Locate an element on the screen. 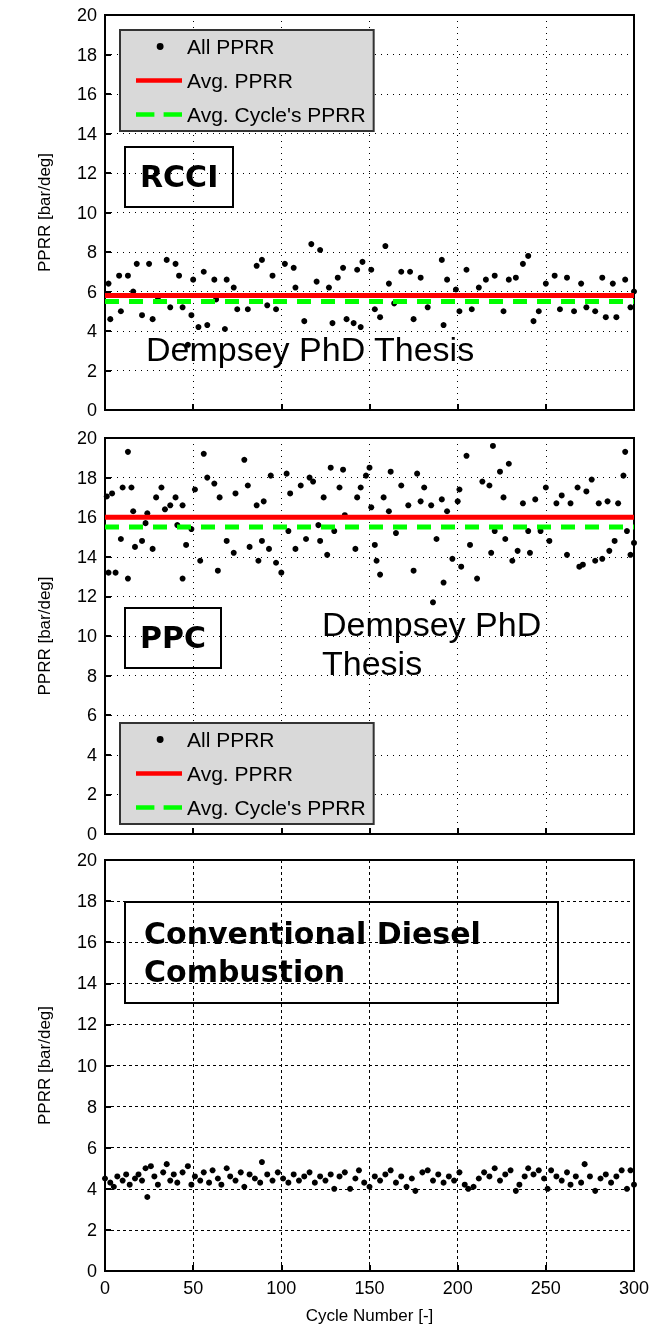  x-tick-label: 250 is located at coordinates (545, 1288).